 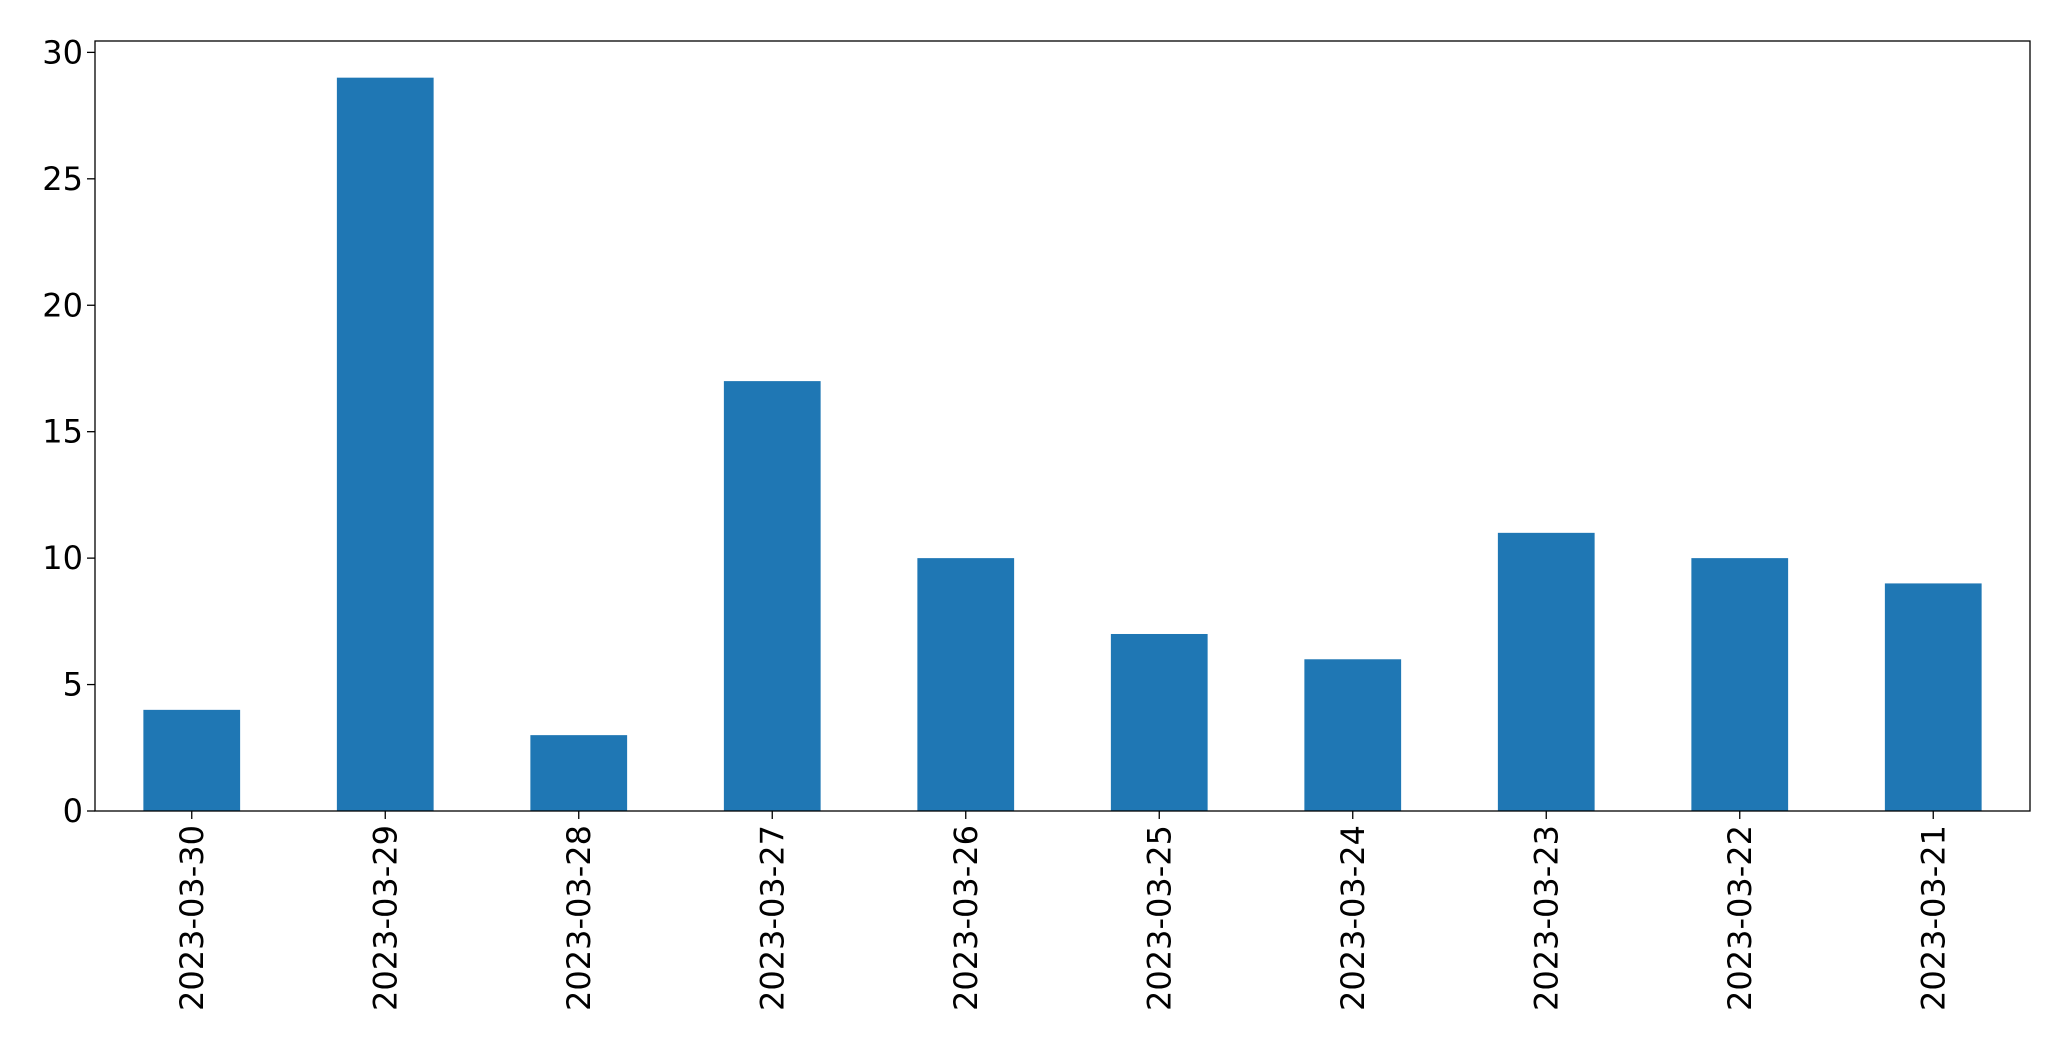 What do you see at coordinates (62, 432) in the screenshot?
I see `y-tick-label: 15` at bounding box center [62, 432].